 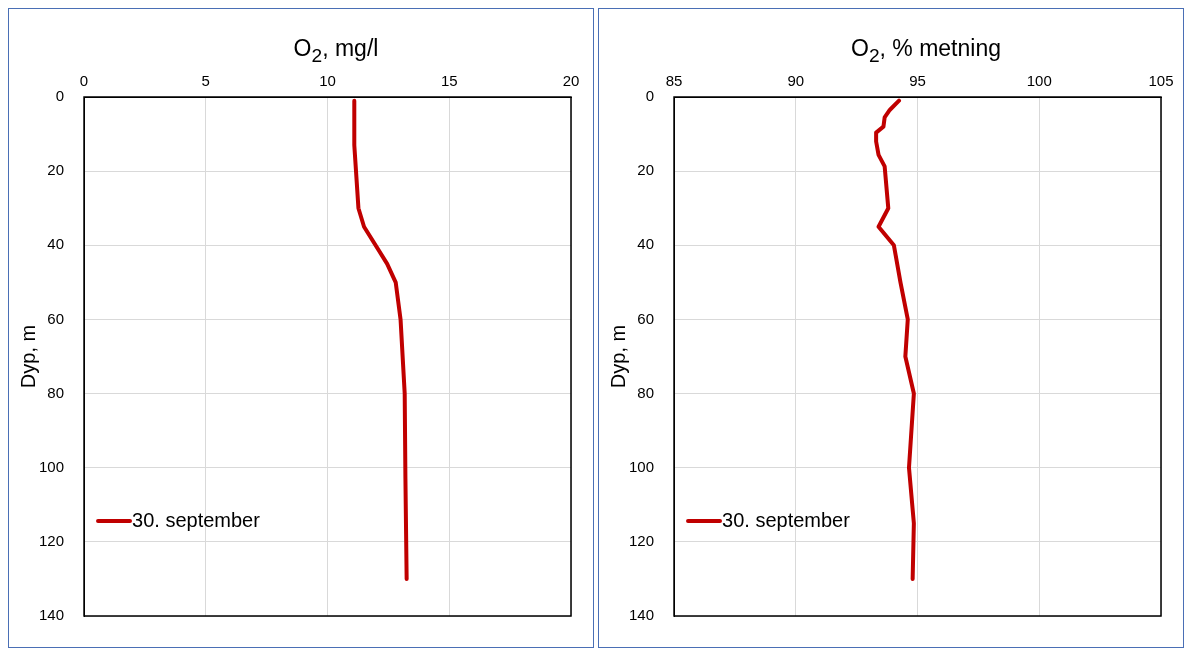 What do you see at coordinates (336, 51) in the screenshot?
I see `chart-title: O$_{2}$, mg/l` at bounding box center [336, 51].